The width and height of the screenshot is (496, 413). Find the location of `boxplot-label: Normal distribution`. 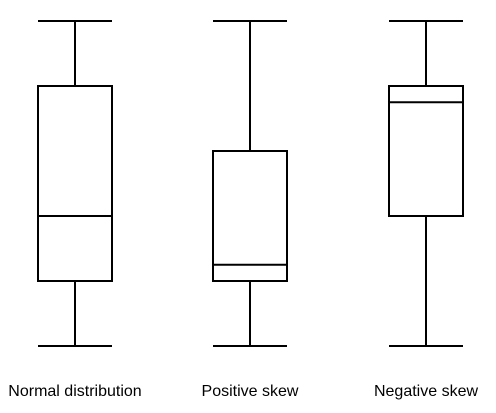

boxplot-label: Normal distribution is located at coordinates (74, 391).